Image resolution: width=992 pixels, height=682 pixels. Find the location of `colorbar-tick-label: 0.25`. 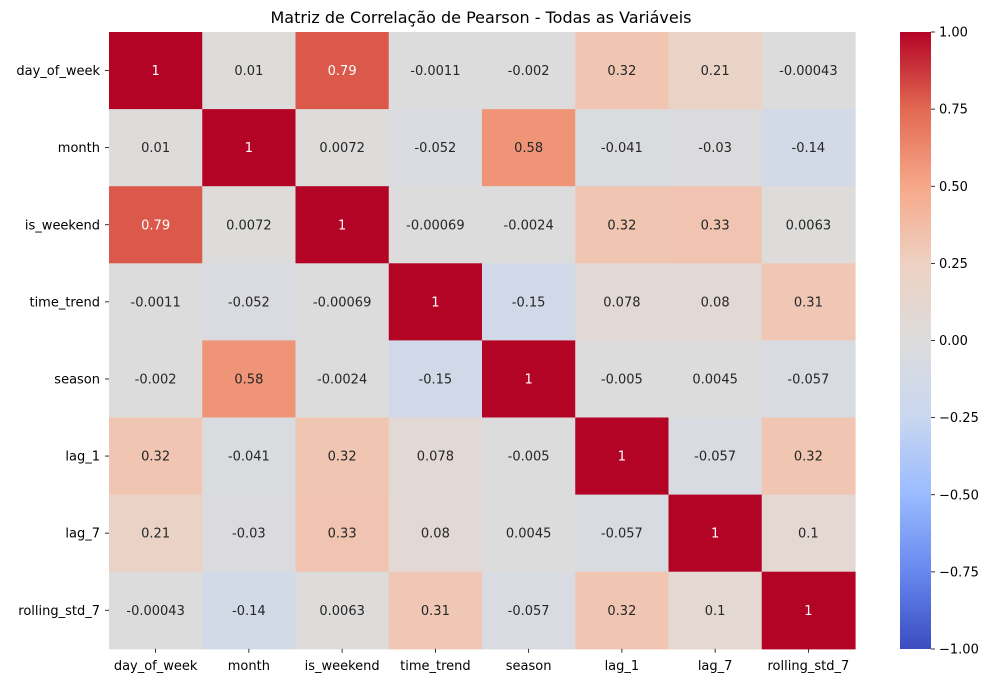

colorbar-tick-label: 0.25 is located at coordinates (953, 264).